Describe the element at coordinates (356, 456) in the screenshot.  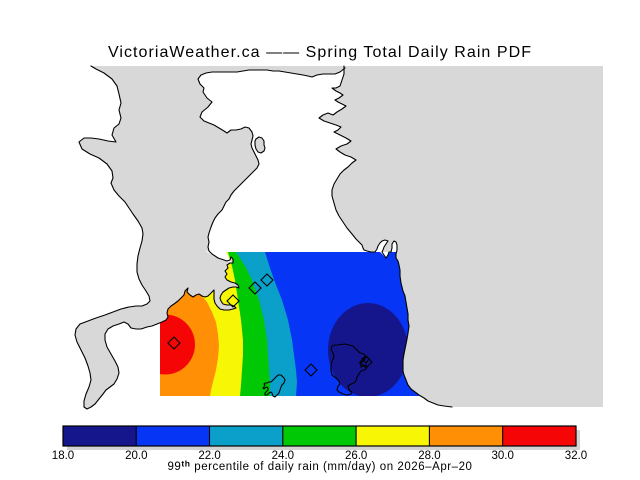
I see `svg-text: 26.0` at that location.